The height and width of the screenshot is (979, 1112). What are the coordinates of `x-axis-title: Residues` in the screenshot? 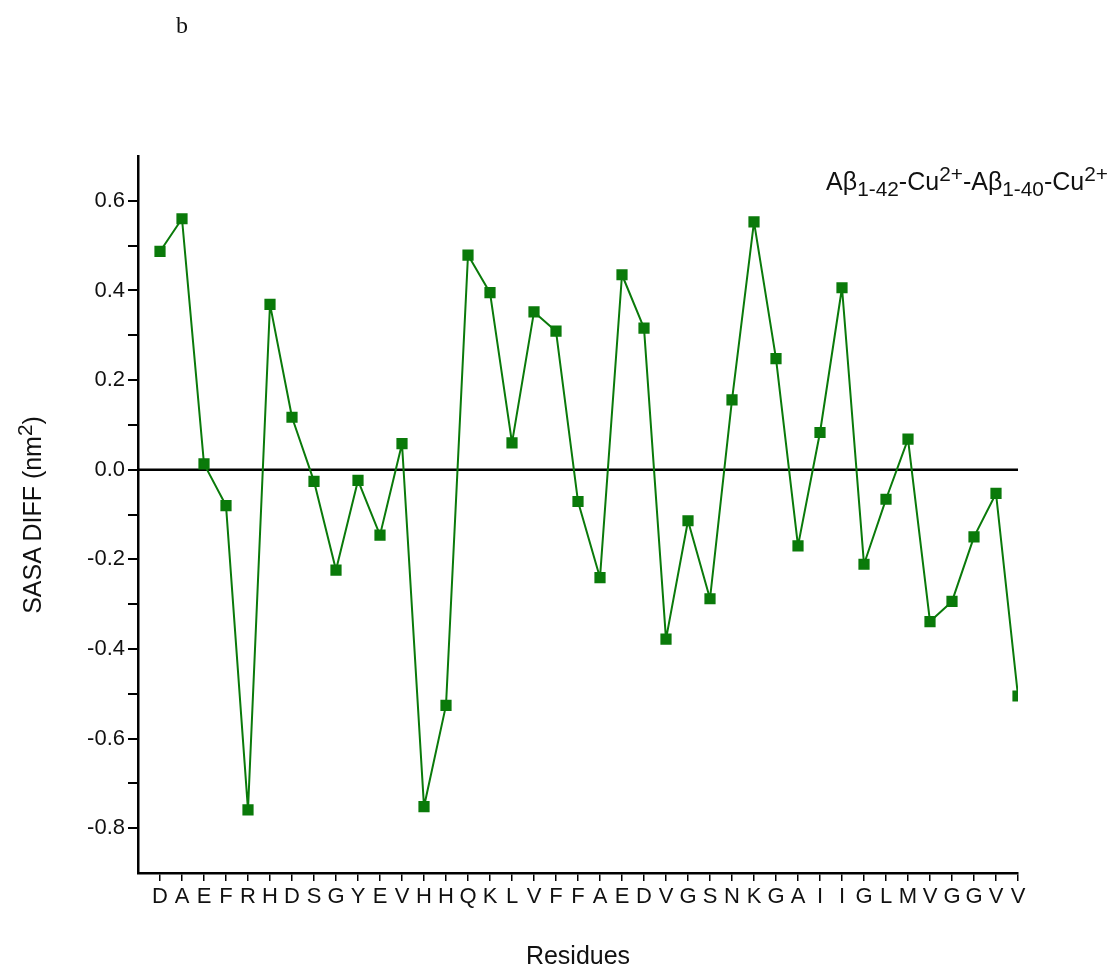 It's located at (578, 955).